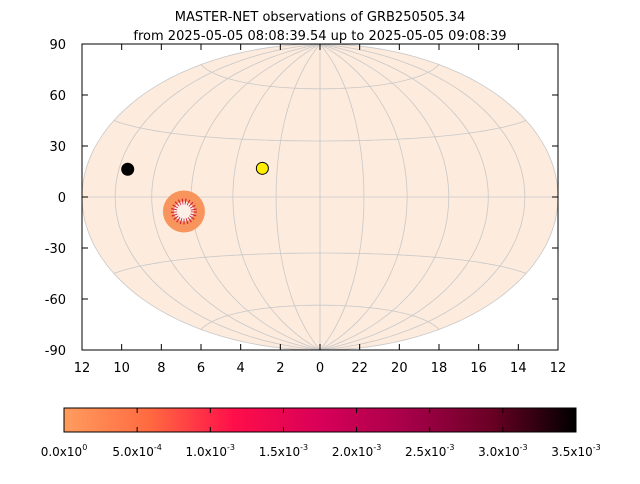 The width and height of the screenshot is (640, 484). Describe the element at coordinates (320, 368) in the screenshot. I see `x-tick-label: 0` at that location.